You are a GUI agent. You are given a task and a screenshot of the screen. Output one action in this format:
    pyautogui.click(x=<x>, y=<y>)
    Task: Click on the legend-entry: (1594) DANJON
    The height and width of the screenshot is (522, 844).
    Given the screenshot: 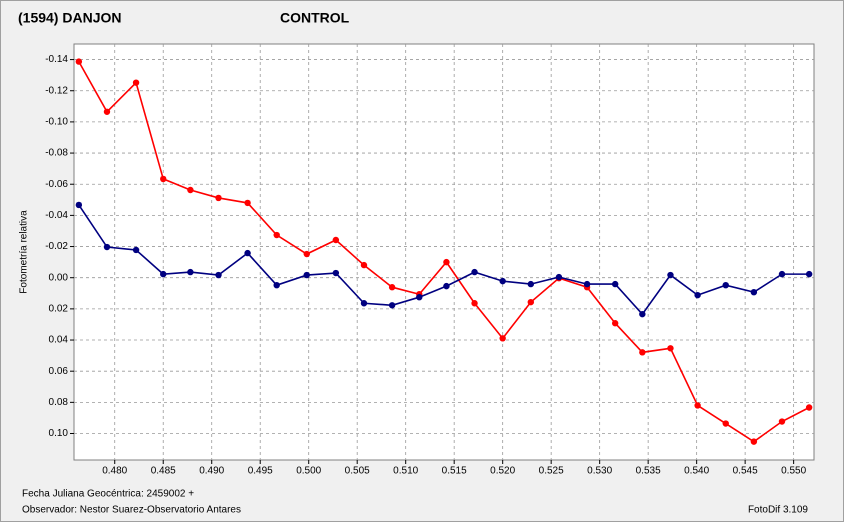 What is the action you would take?
    pyautogui.click(x=69, y=18)
    